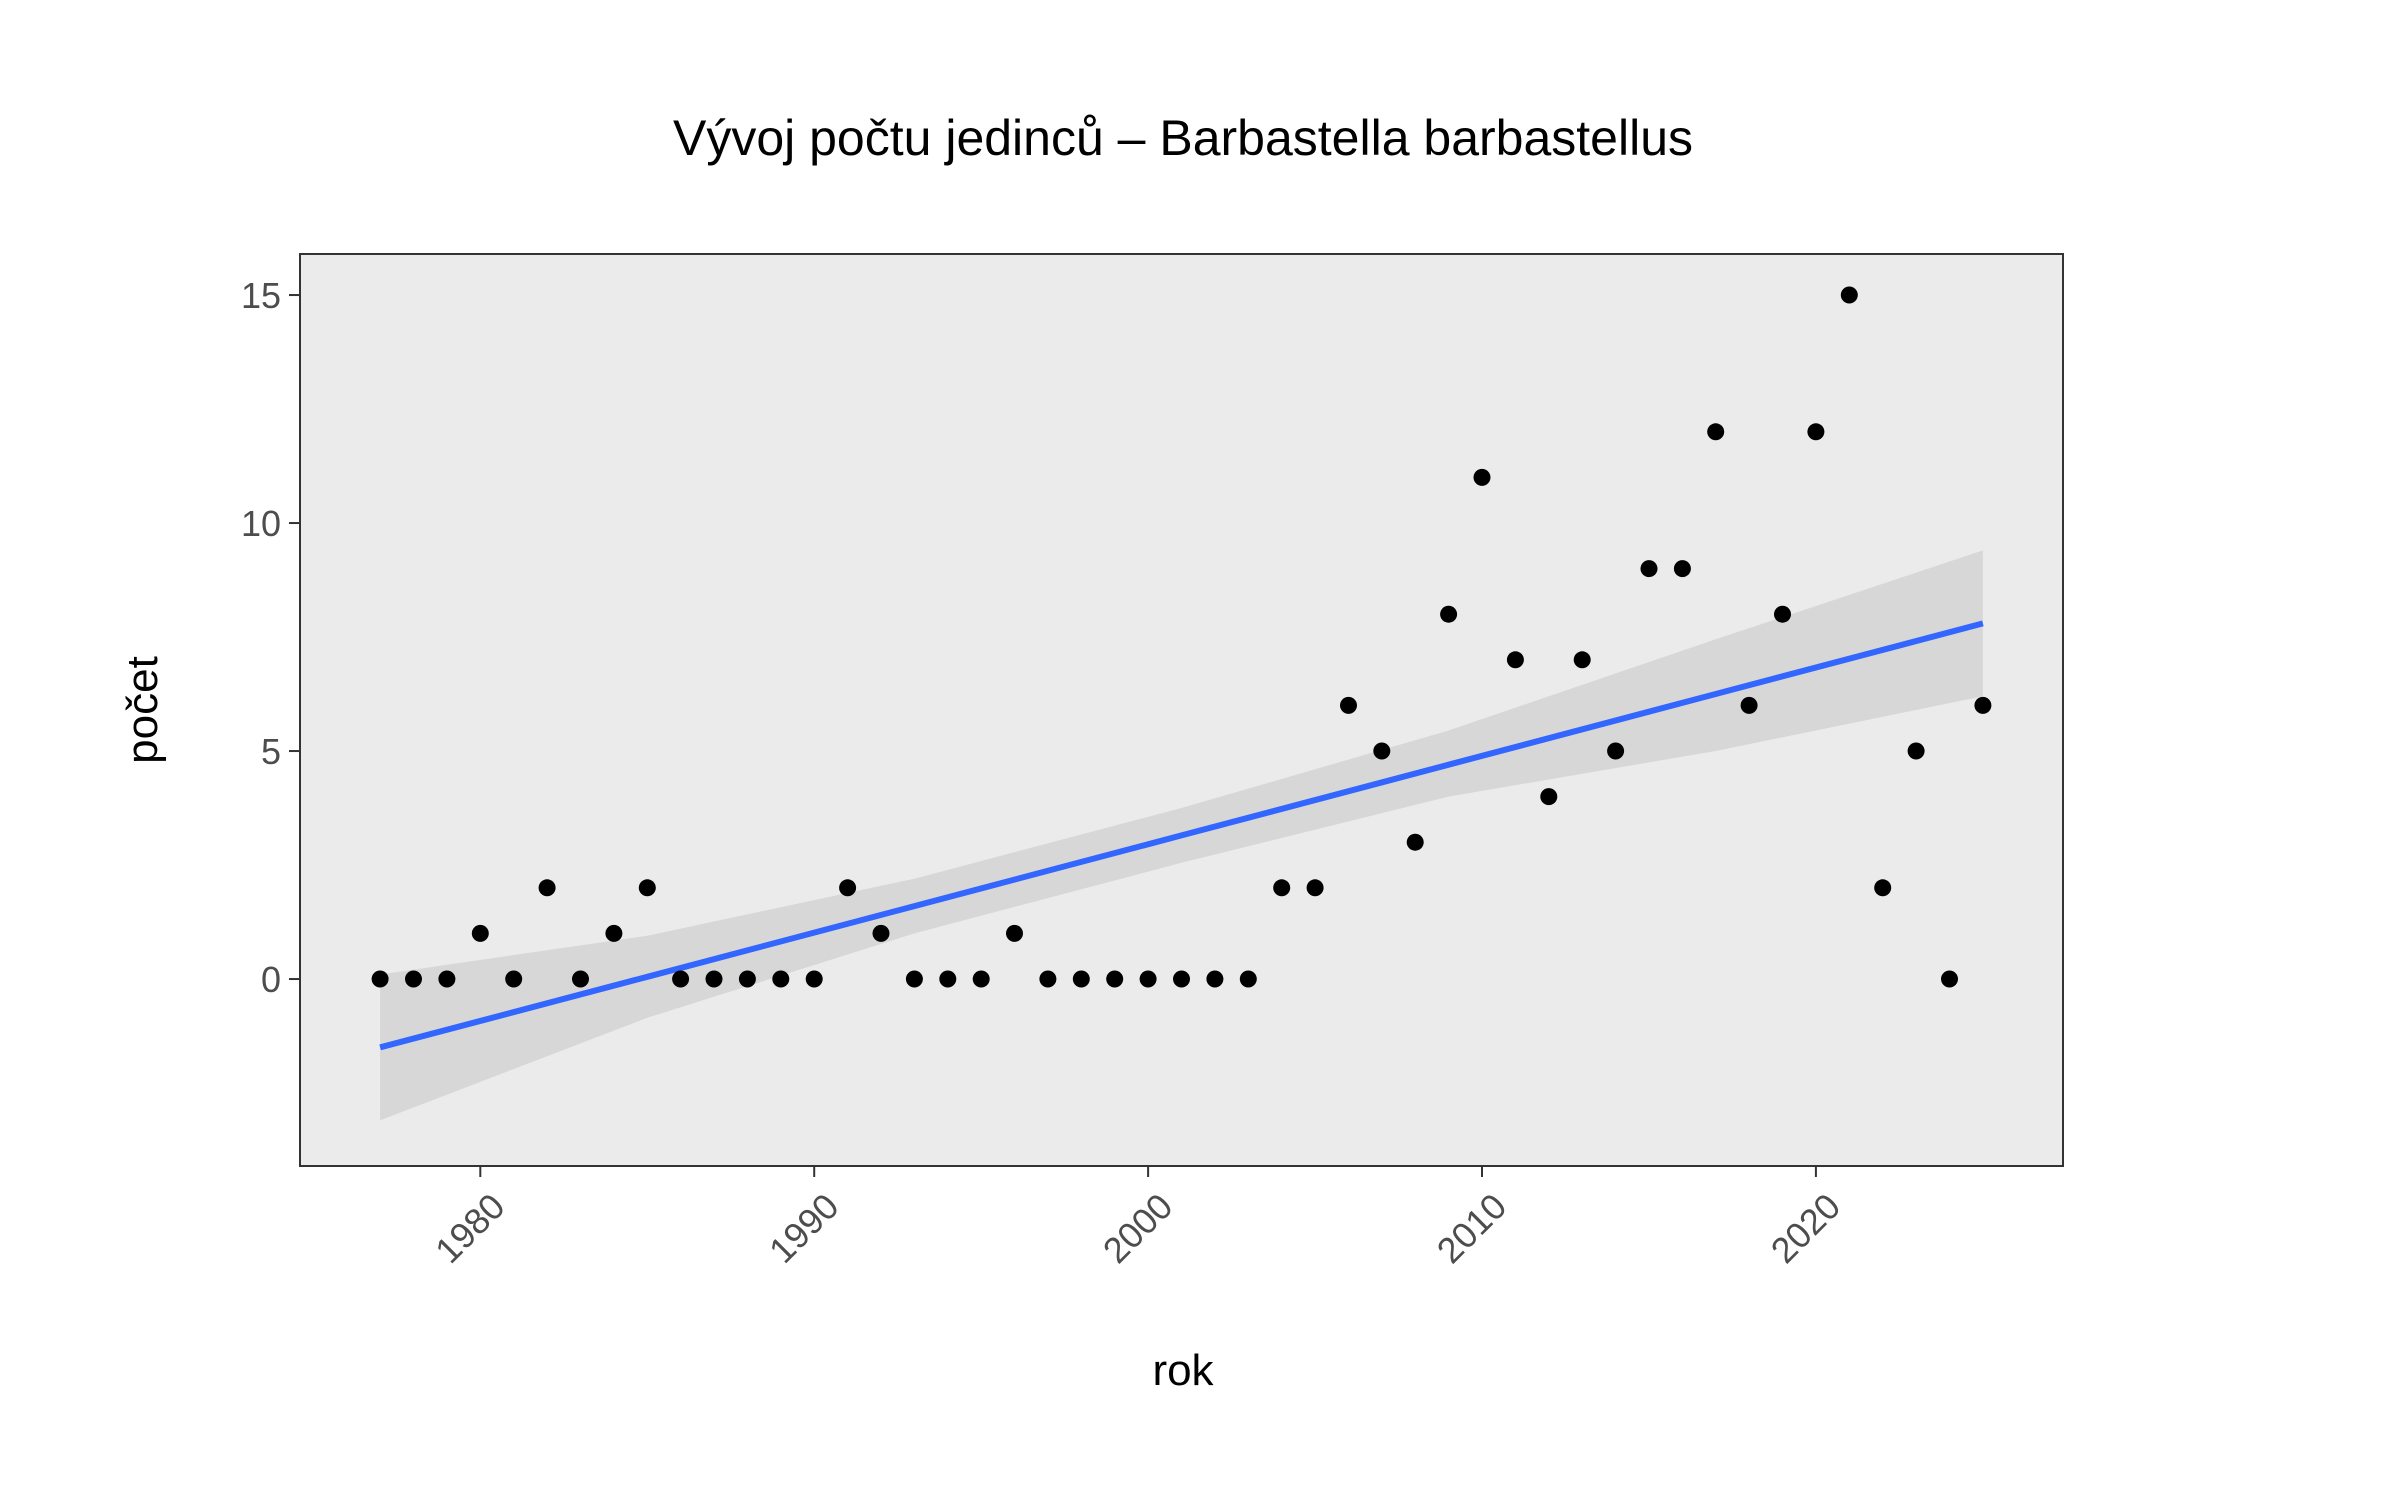 Image resolution: width=2400 pixels, height=1500 pixels. What do you see at coordinates (142, 710) in the screenshot?
I see `y-axis-title: počet` at bounding box center [142, 710].